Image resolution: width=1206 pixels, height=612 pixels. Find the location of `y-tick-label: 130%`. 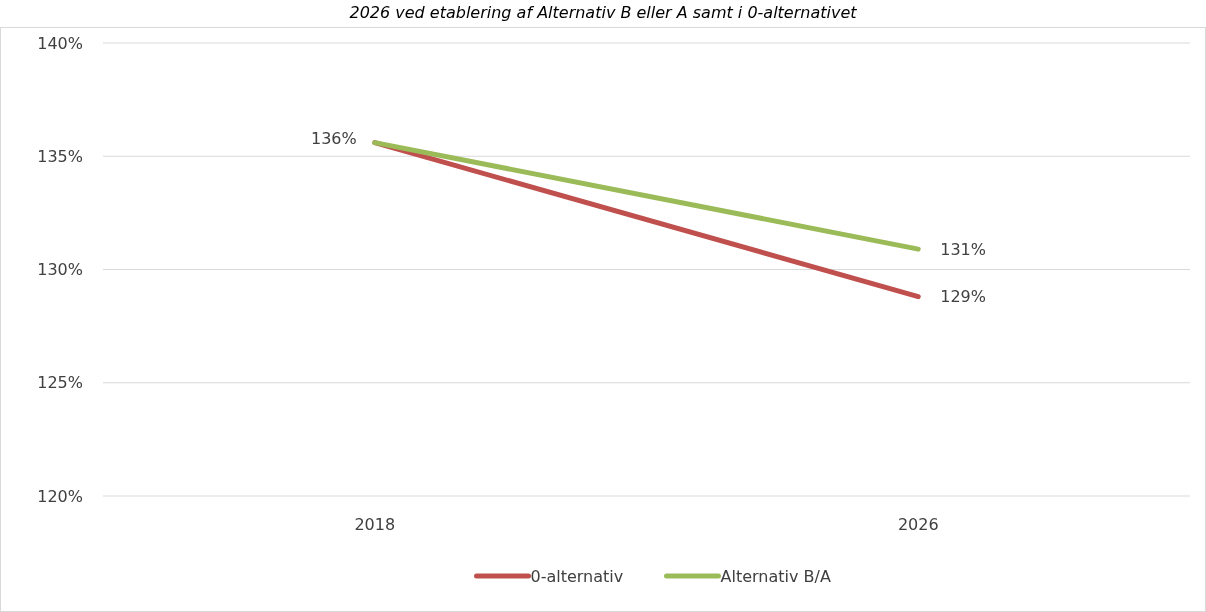

y-tick-label: 130% is located at coordinates (60, 270).